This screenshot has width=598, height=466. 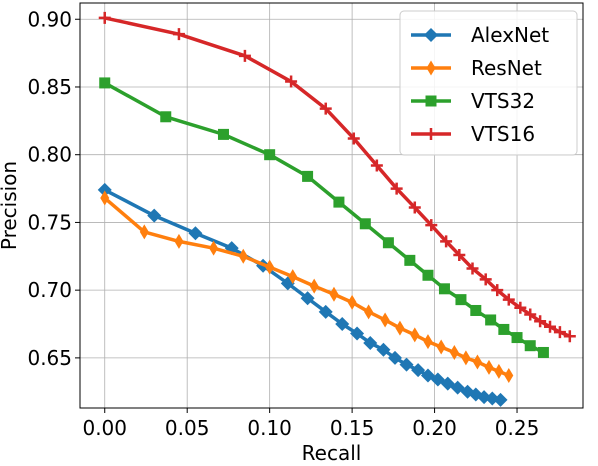 I want to click on legend-label: ResNet, so click(x=506, y=68).